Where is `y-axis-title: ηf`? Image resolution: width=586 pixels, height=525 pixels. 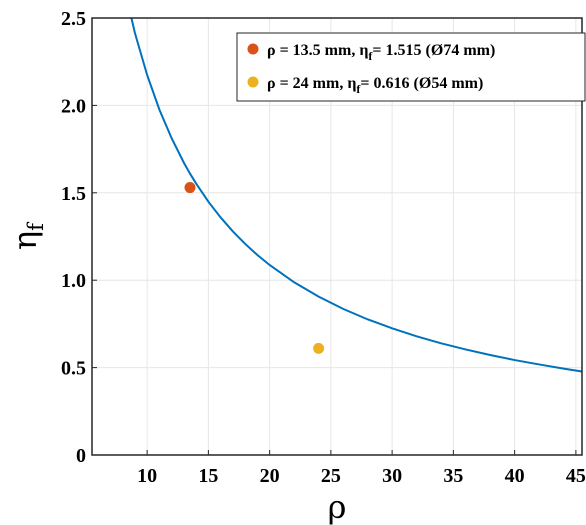
y-axis-title: ηf is located at coordinates (27, 235).